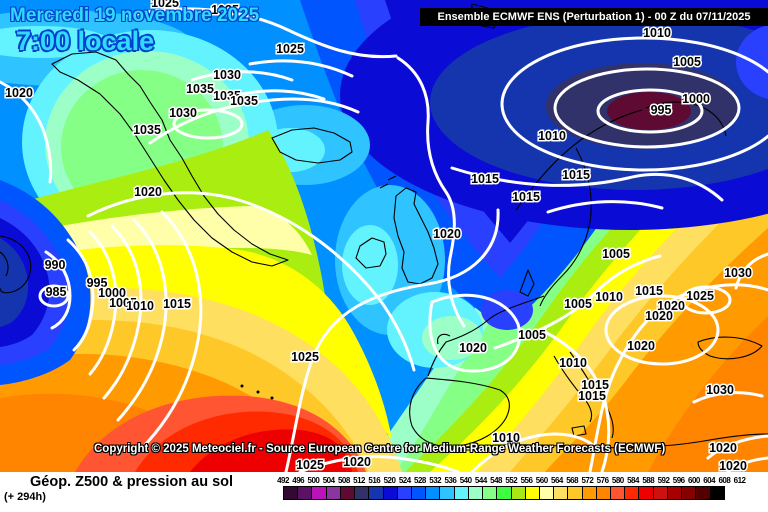 The width and height of the screenshot is (768, 512). Describe the element at coordinates (371, 253) in the screenshot. I see `coastline-ireland` at that location.